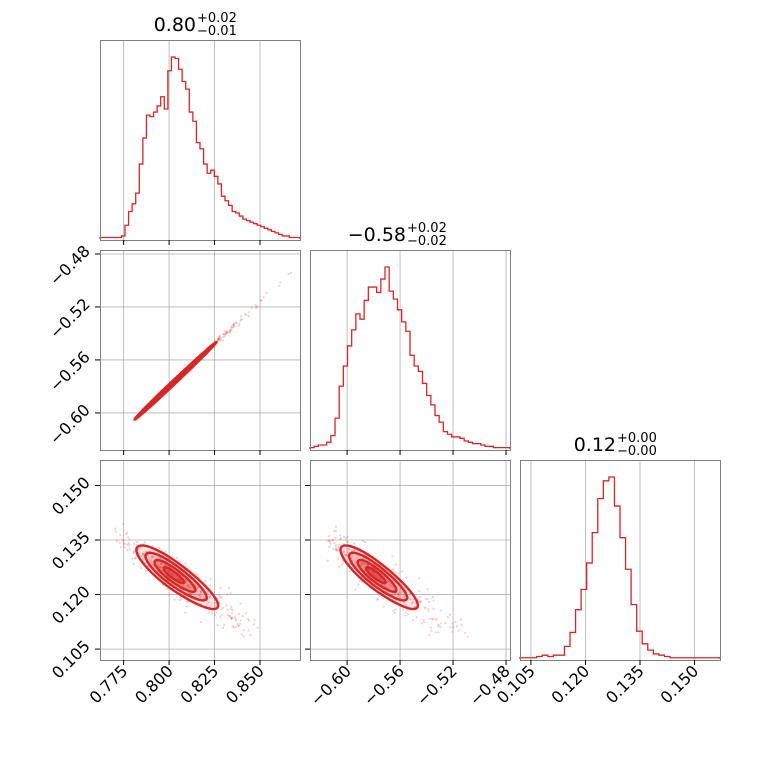  What do you see at coordinates (377, 235) in the screenshot?
I see `panel-title-value: −0.58` at bounding box center [377, 235].